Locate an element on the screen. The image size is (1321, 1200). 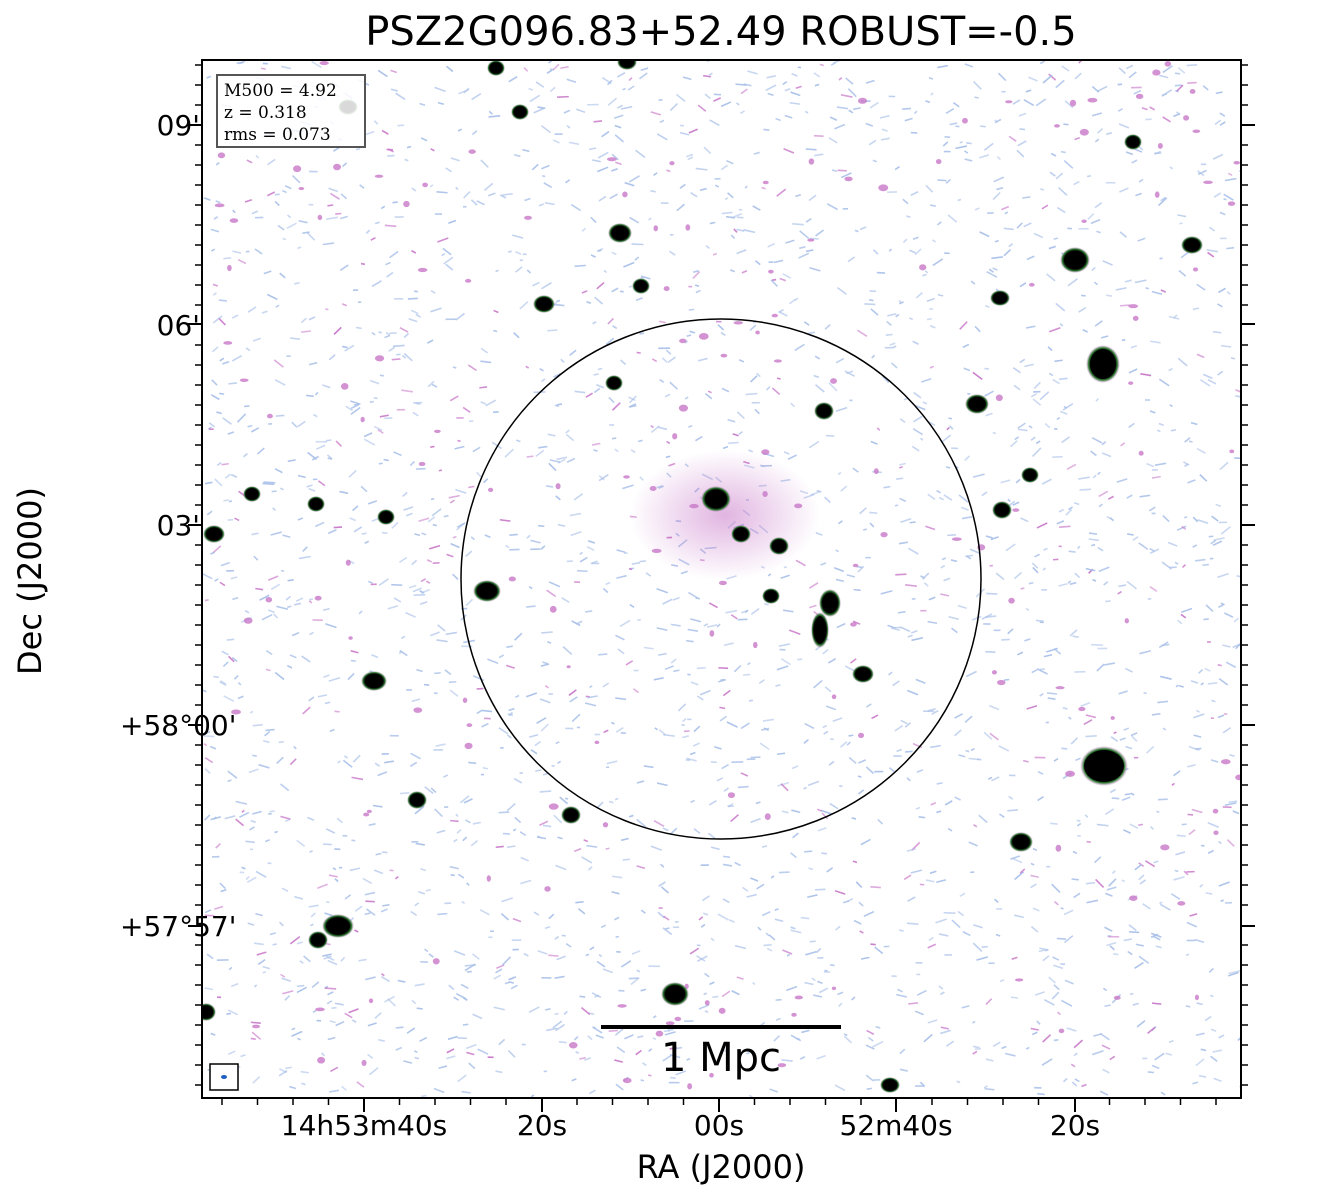
x-tick-label: 00s is located at coordinates (719, 1125).